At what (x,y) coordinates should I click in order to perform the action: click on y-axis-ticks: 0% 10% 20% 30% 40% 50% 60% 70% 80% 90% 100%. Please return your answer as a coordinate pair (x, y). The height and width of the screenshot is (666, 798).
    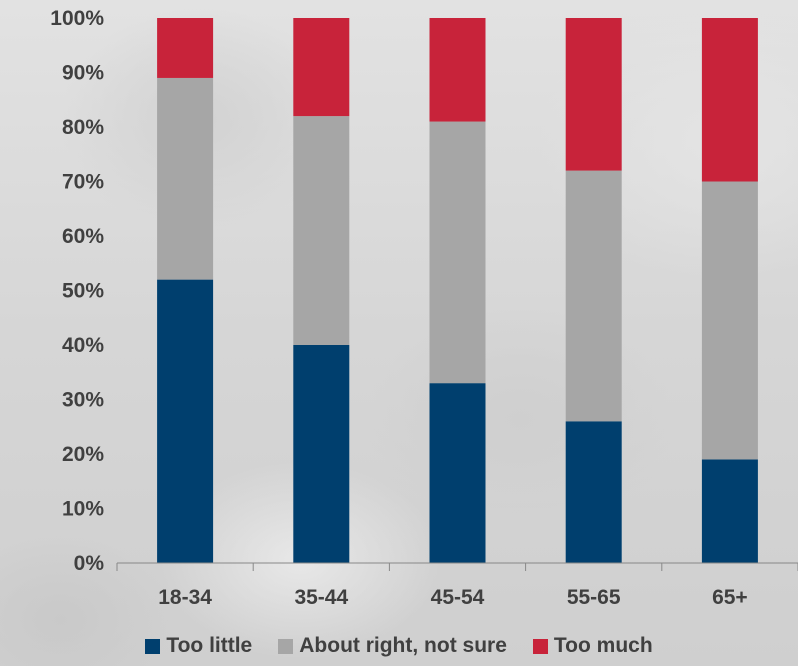
    Looking at the image, I should click on (77, 291).